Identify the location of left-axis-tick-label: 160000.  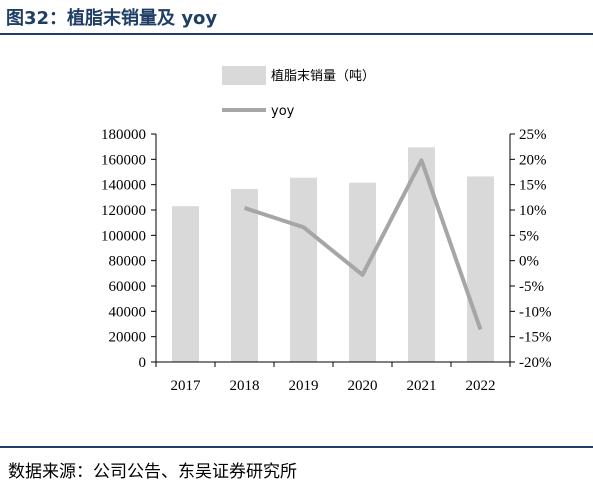
(123, 160).